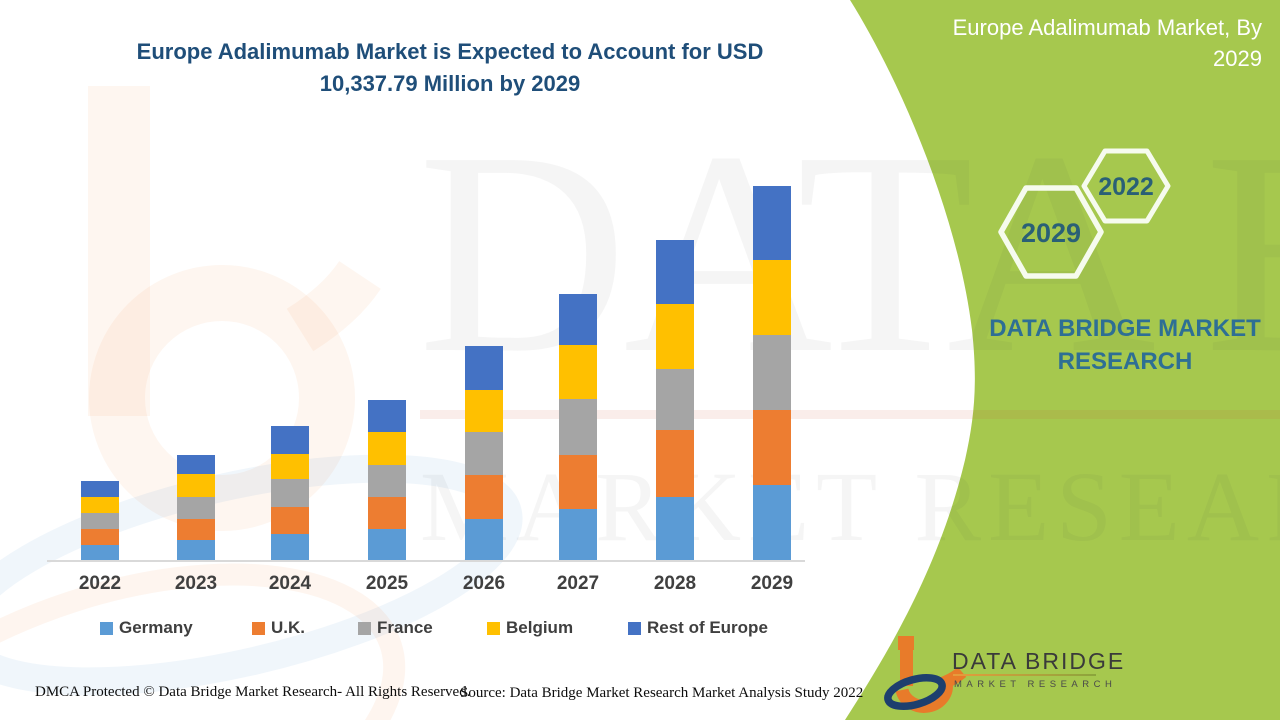  I want to click on logo-underline, so click(1024, 675).